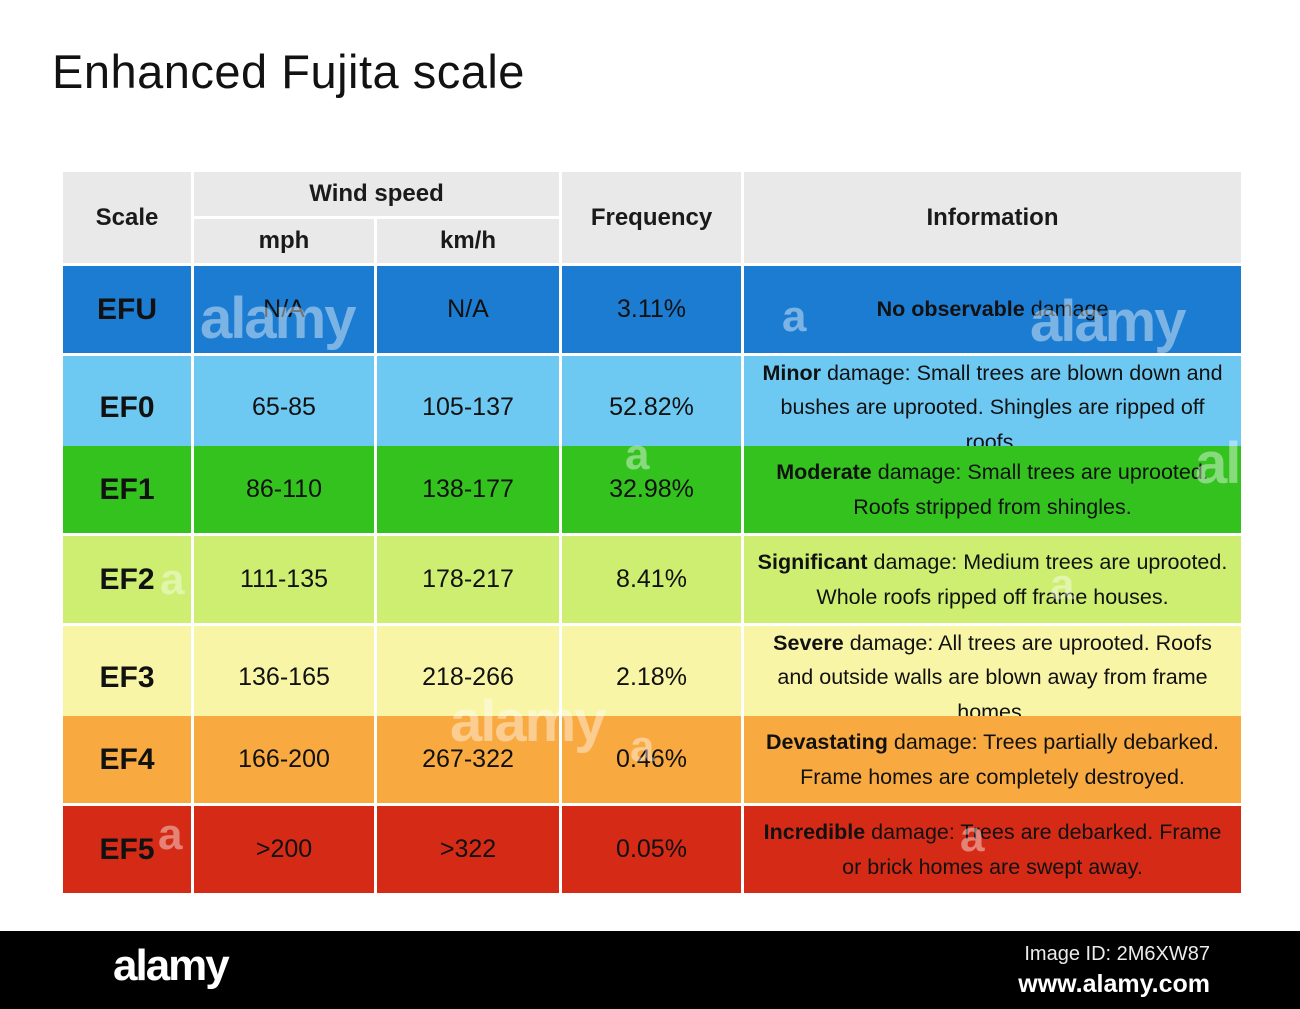 This screenshot has height=1009, width=1300. I want to click on kmh-cell: 178-217, so click(468, 579).